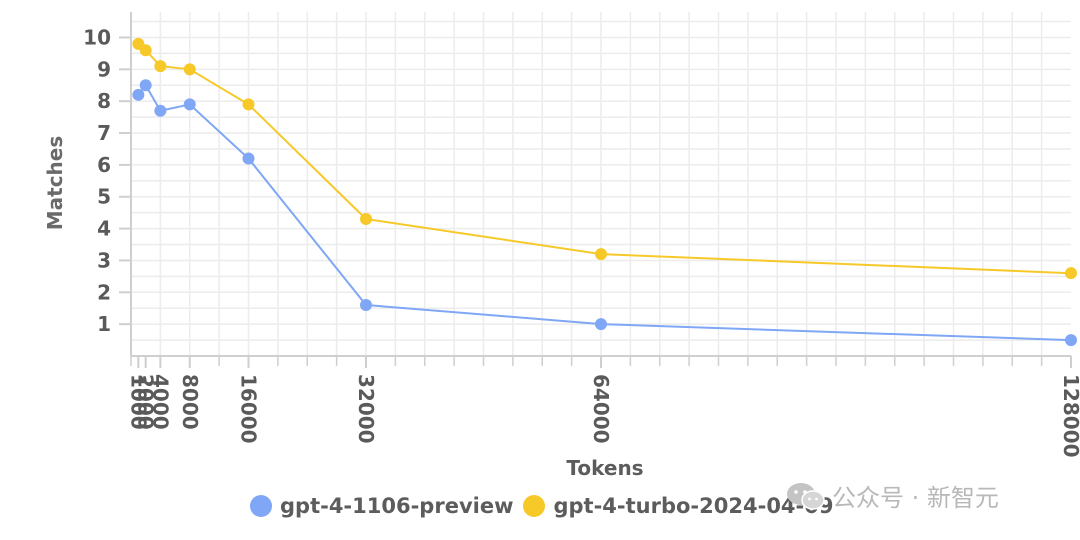  What do you see at coordinates (806, 496) in the screenshot?
I see `wechat-icon` at bounding box center [806, 496].